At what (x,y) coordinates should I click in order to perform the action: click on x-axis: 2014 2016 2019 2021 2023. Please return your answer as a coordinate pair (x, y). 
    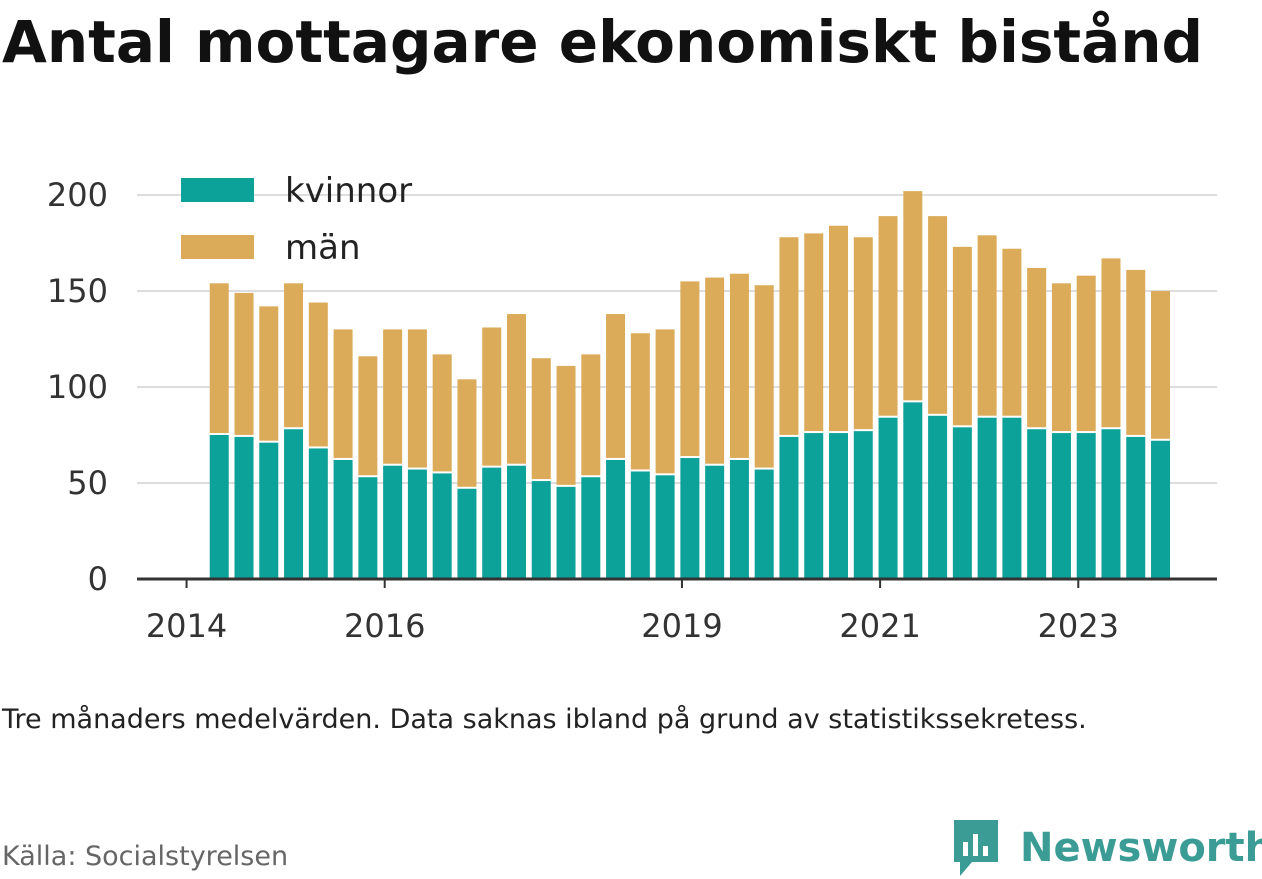
    Looking at the image, I should click on (677, 611).